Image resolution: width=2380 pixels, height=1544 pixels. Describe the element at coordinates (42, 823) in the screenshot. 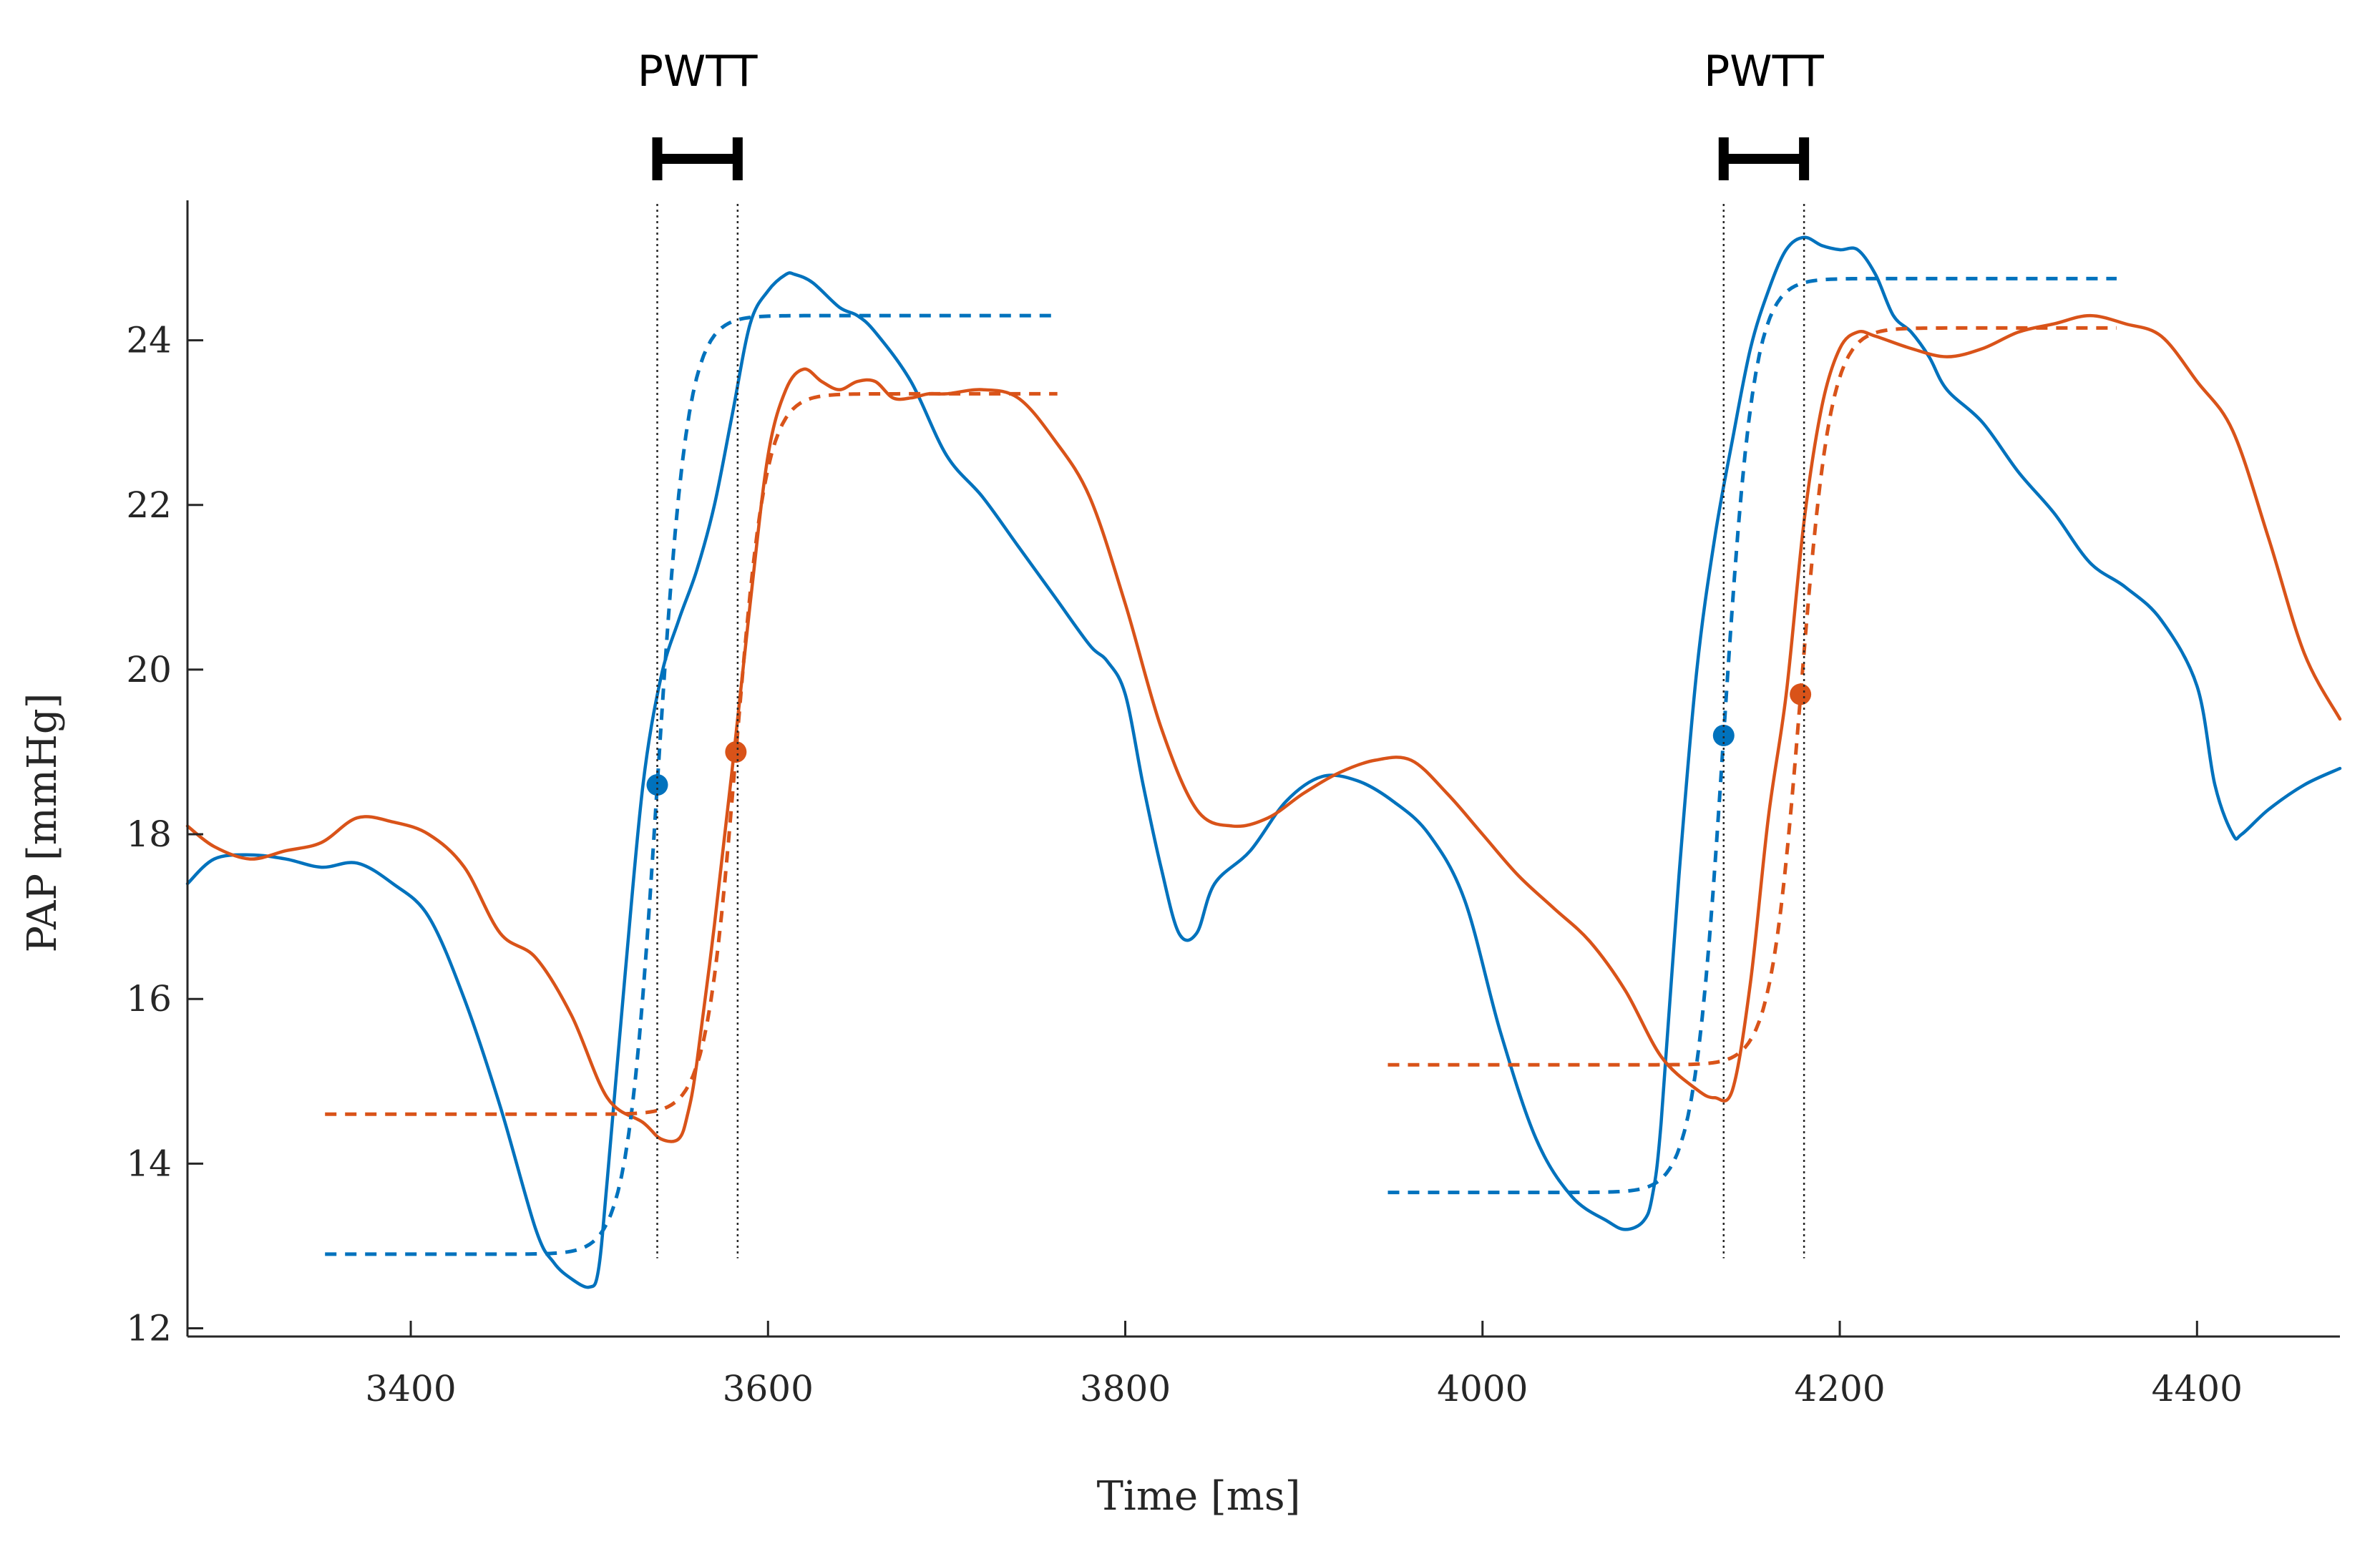

I see `y-axis-title: PAP [mmHg]` at that location.